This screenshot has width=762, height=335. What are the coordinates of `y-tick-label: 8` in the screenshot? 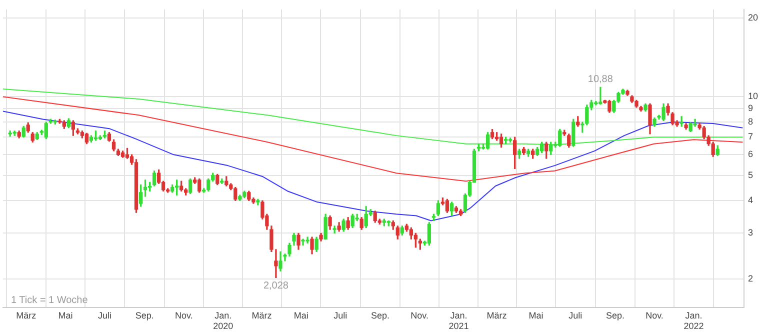 It's located at (751, 121).